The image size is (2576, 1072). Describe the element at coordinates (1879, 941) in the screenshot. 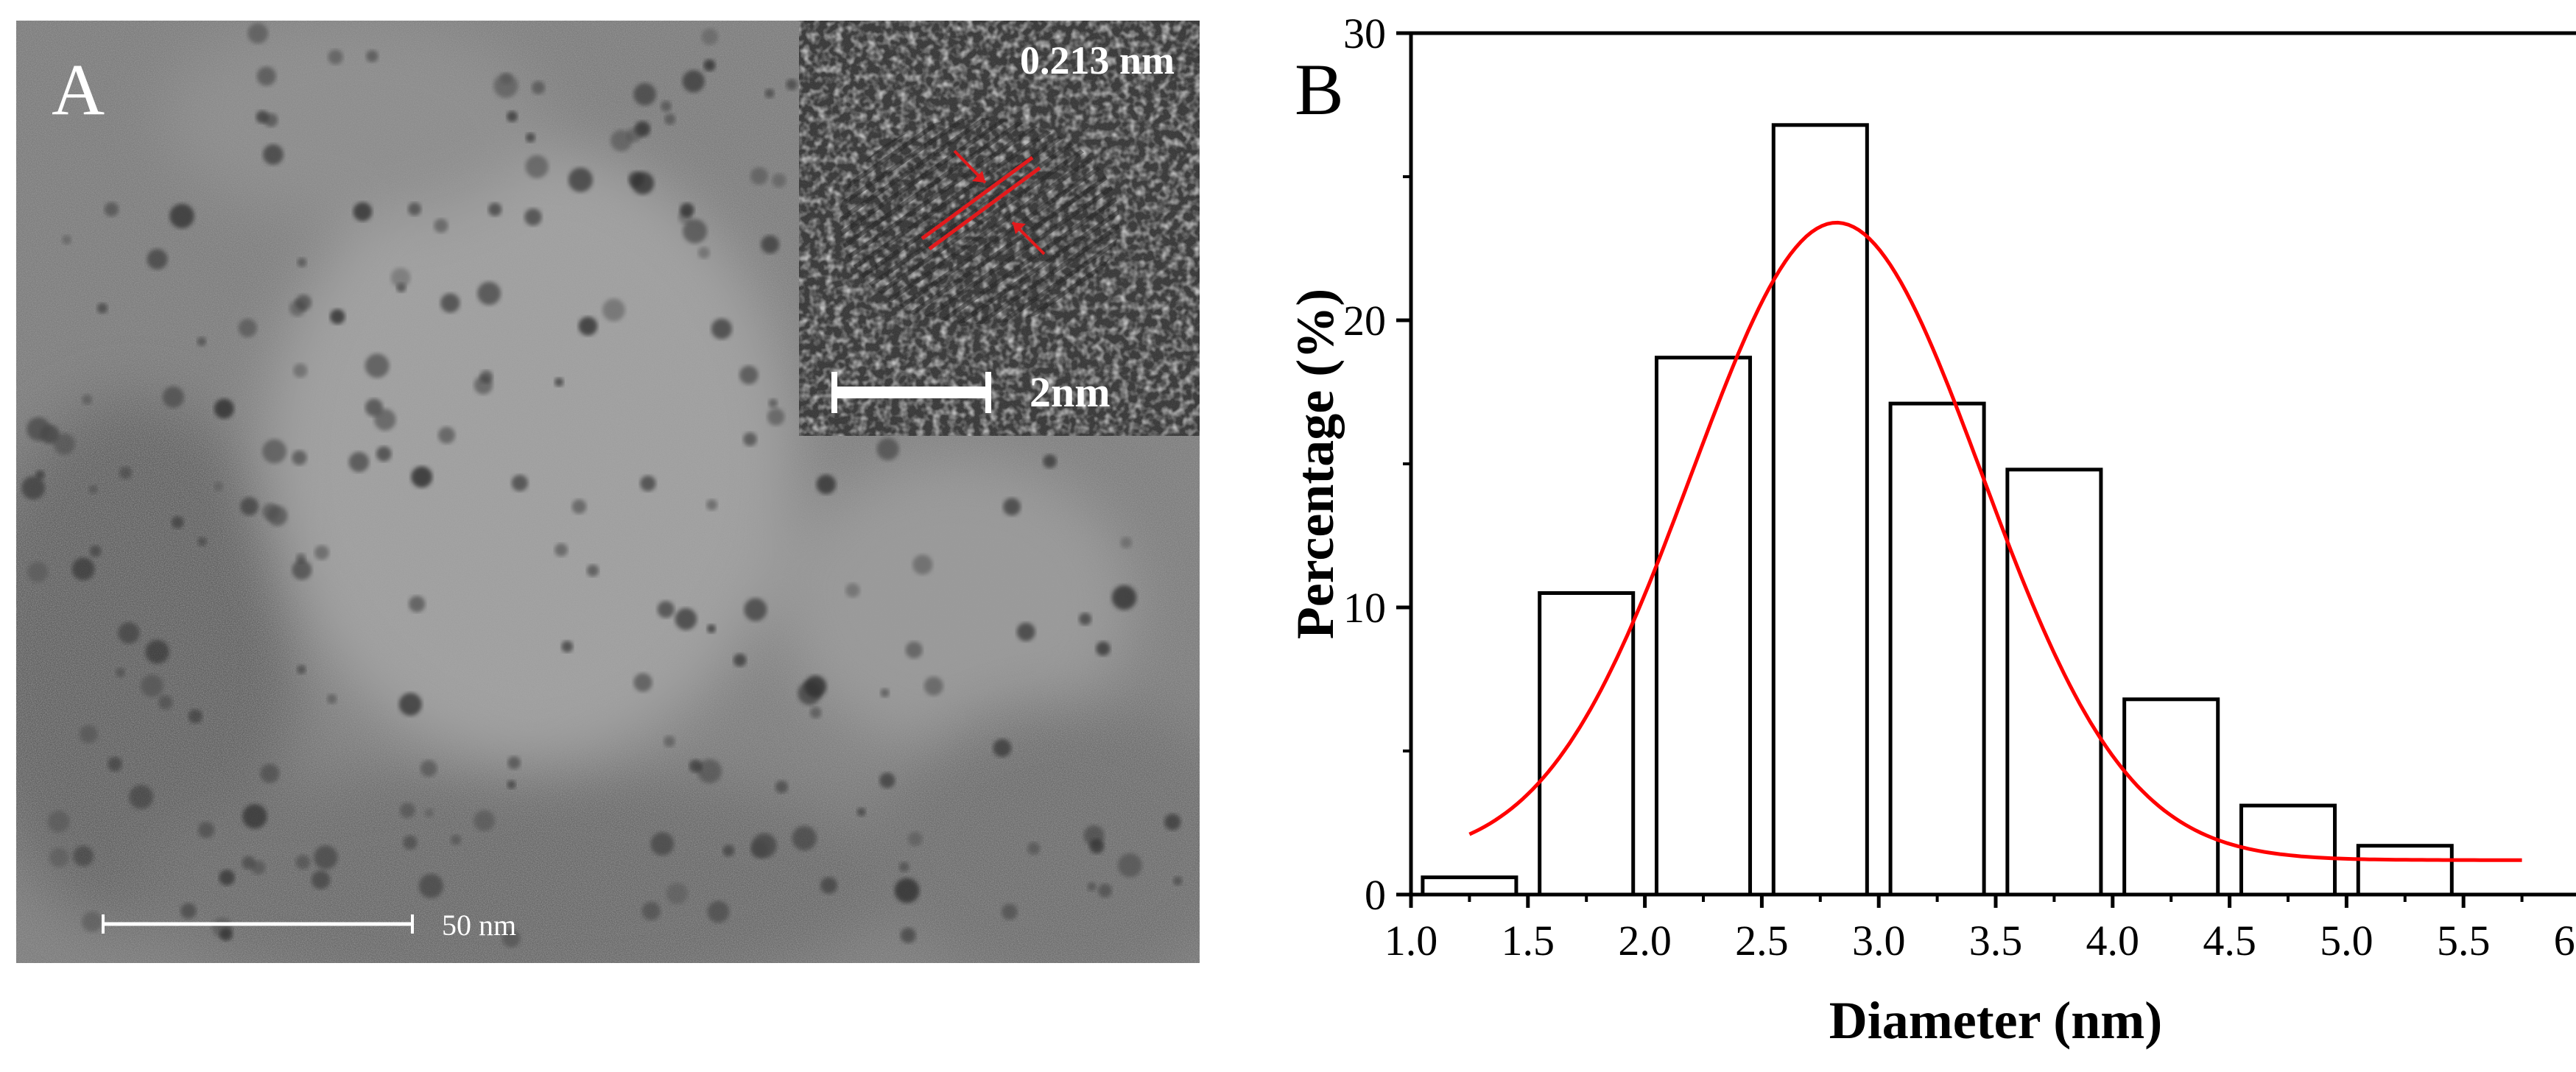

I see `x-tick-label: 3.0` at that location.